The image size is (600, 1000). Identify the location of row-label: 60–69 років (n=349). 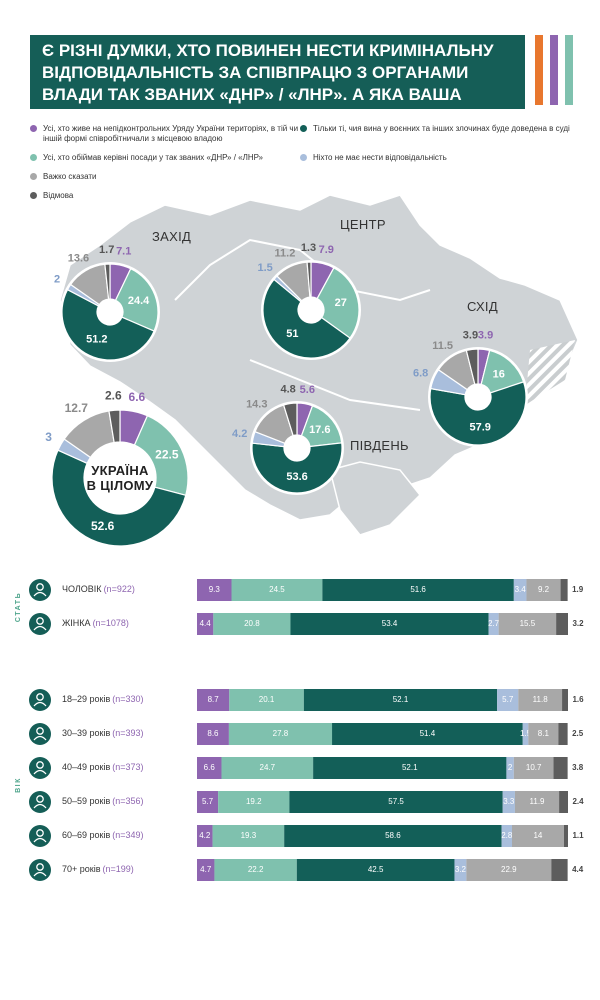
(103, 835).